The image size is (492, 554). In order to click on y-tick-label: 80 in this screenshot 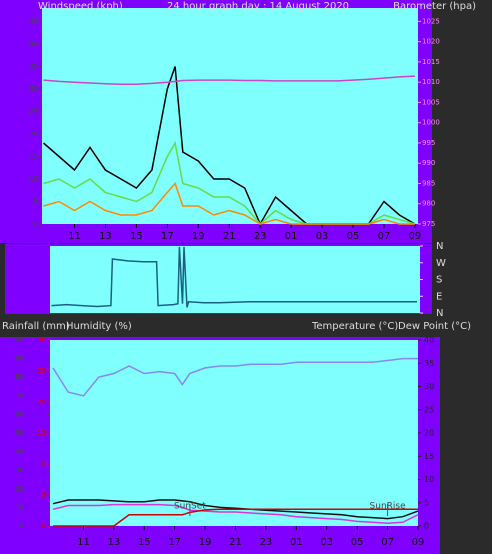, I will do `click(19, 377)`.